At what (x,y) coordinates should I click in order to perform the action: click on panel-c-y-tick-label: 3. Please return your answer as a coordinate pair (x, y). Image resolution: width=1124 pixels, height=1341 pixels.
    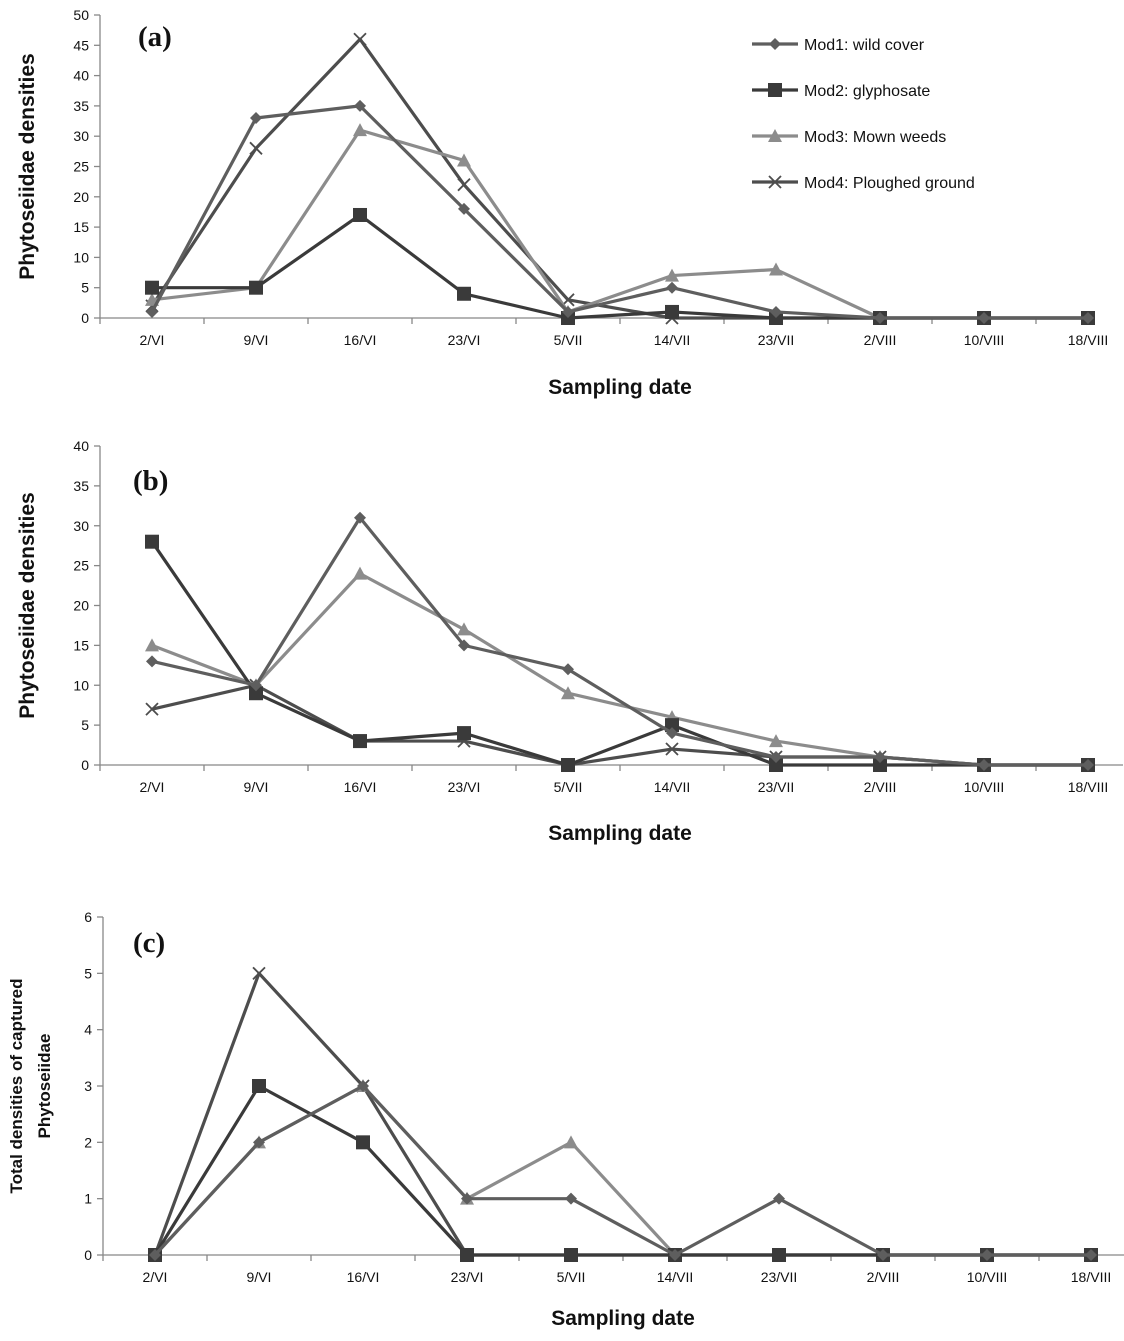
    Looking at the image, I should click on (88, 1086).